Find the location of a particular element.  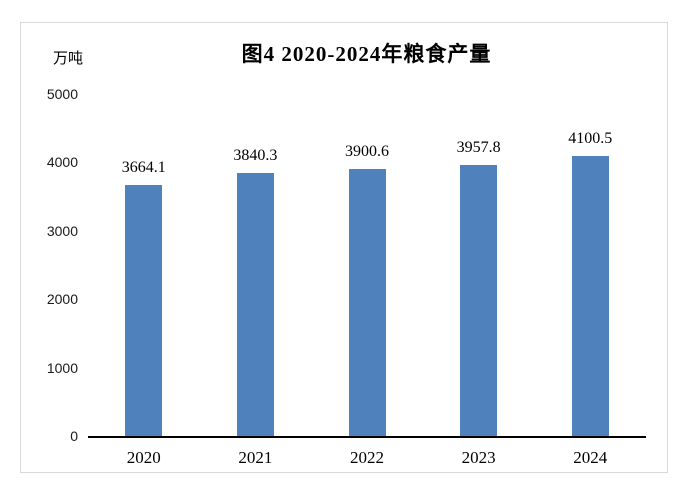

x-axis-line is located at coordinates (367, 437).